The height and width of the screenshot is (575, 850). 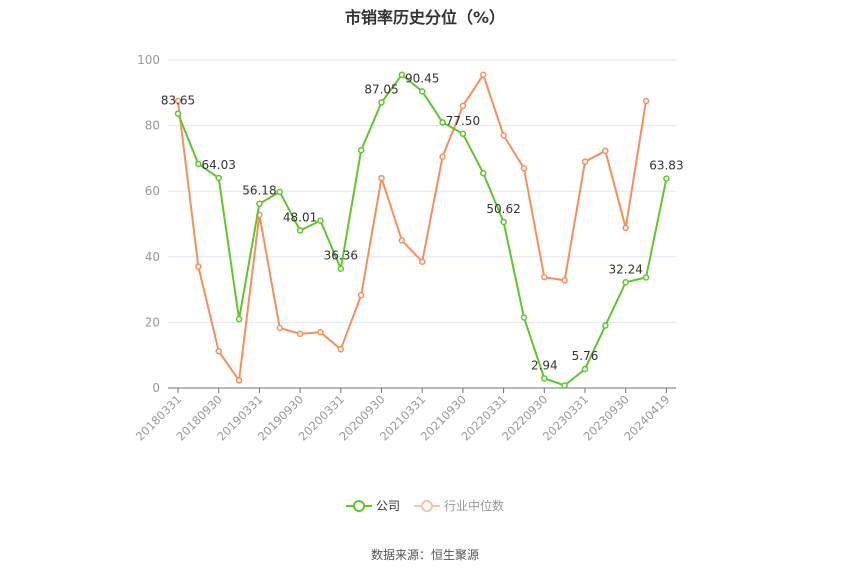 What do you see at coordinates (152, 322) in the screenshot?
I see `y-tick-label: 20` at bounding box center [152, 322].